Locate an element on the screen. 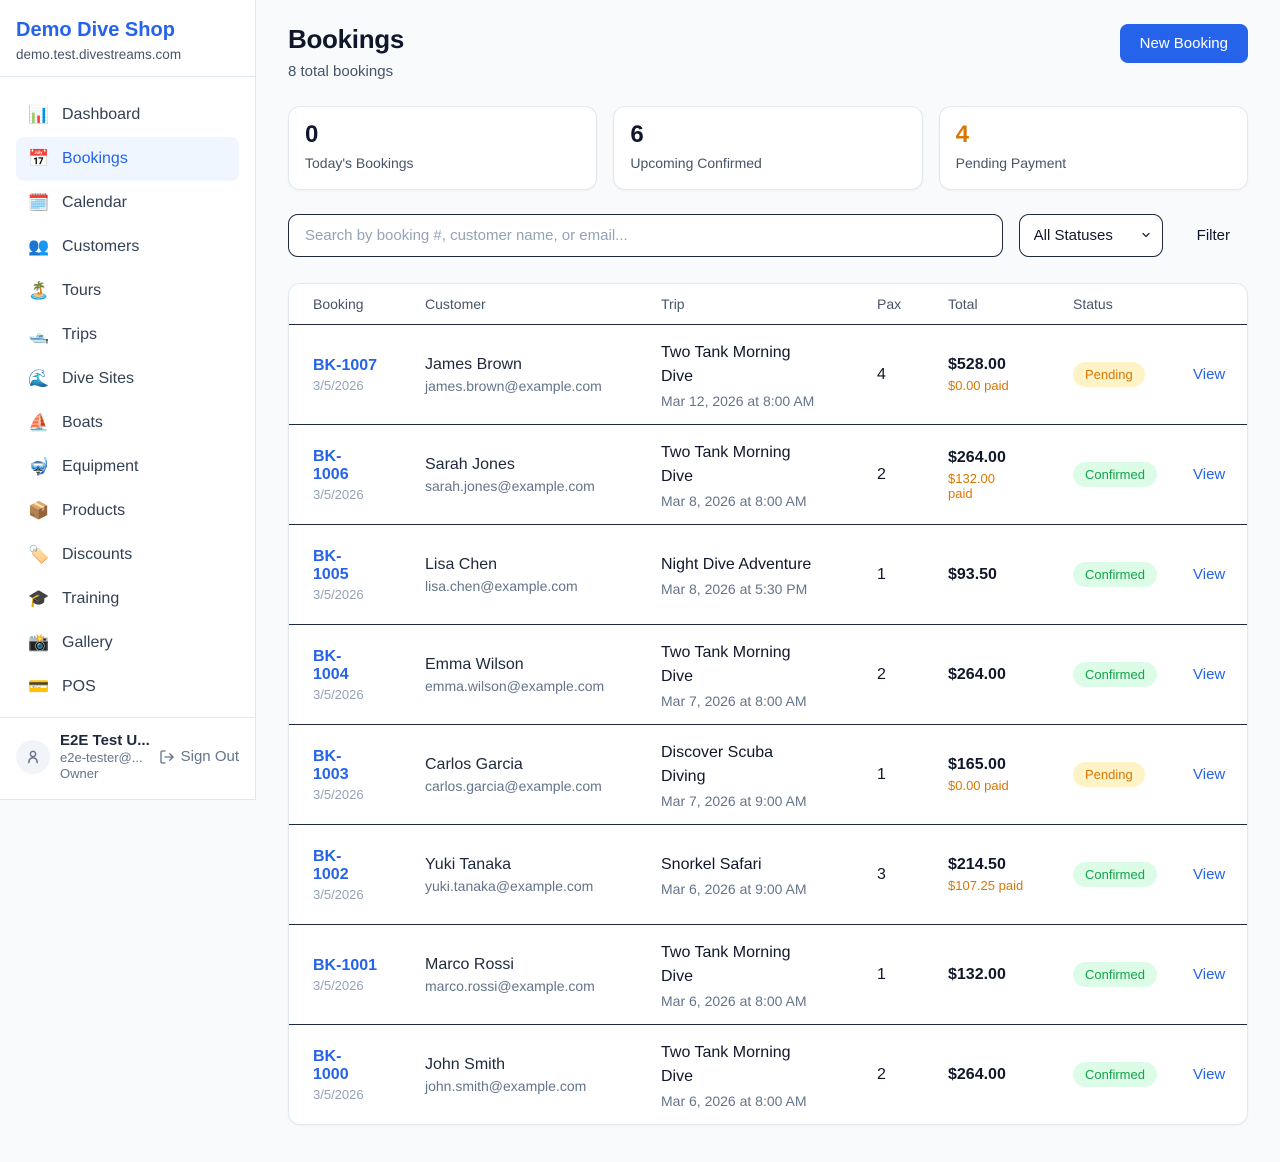 The image size is (1280, 1162). trip-datetime: Mar 12, 2026 at 8:00 AM is located at coordinates (738, 400).